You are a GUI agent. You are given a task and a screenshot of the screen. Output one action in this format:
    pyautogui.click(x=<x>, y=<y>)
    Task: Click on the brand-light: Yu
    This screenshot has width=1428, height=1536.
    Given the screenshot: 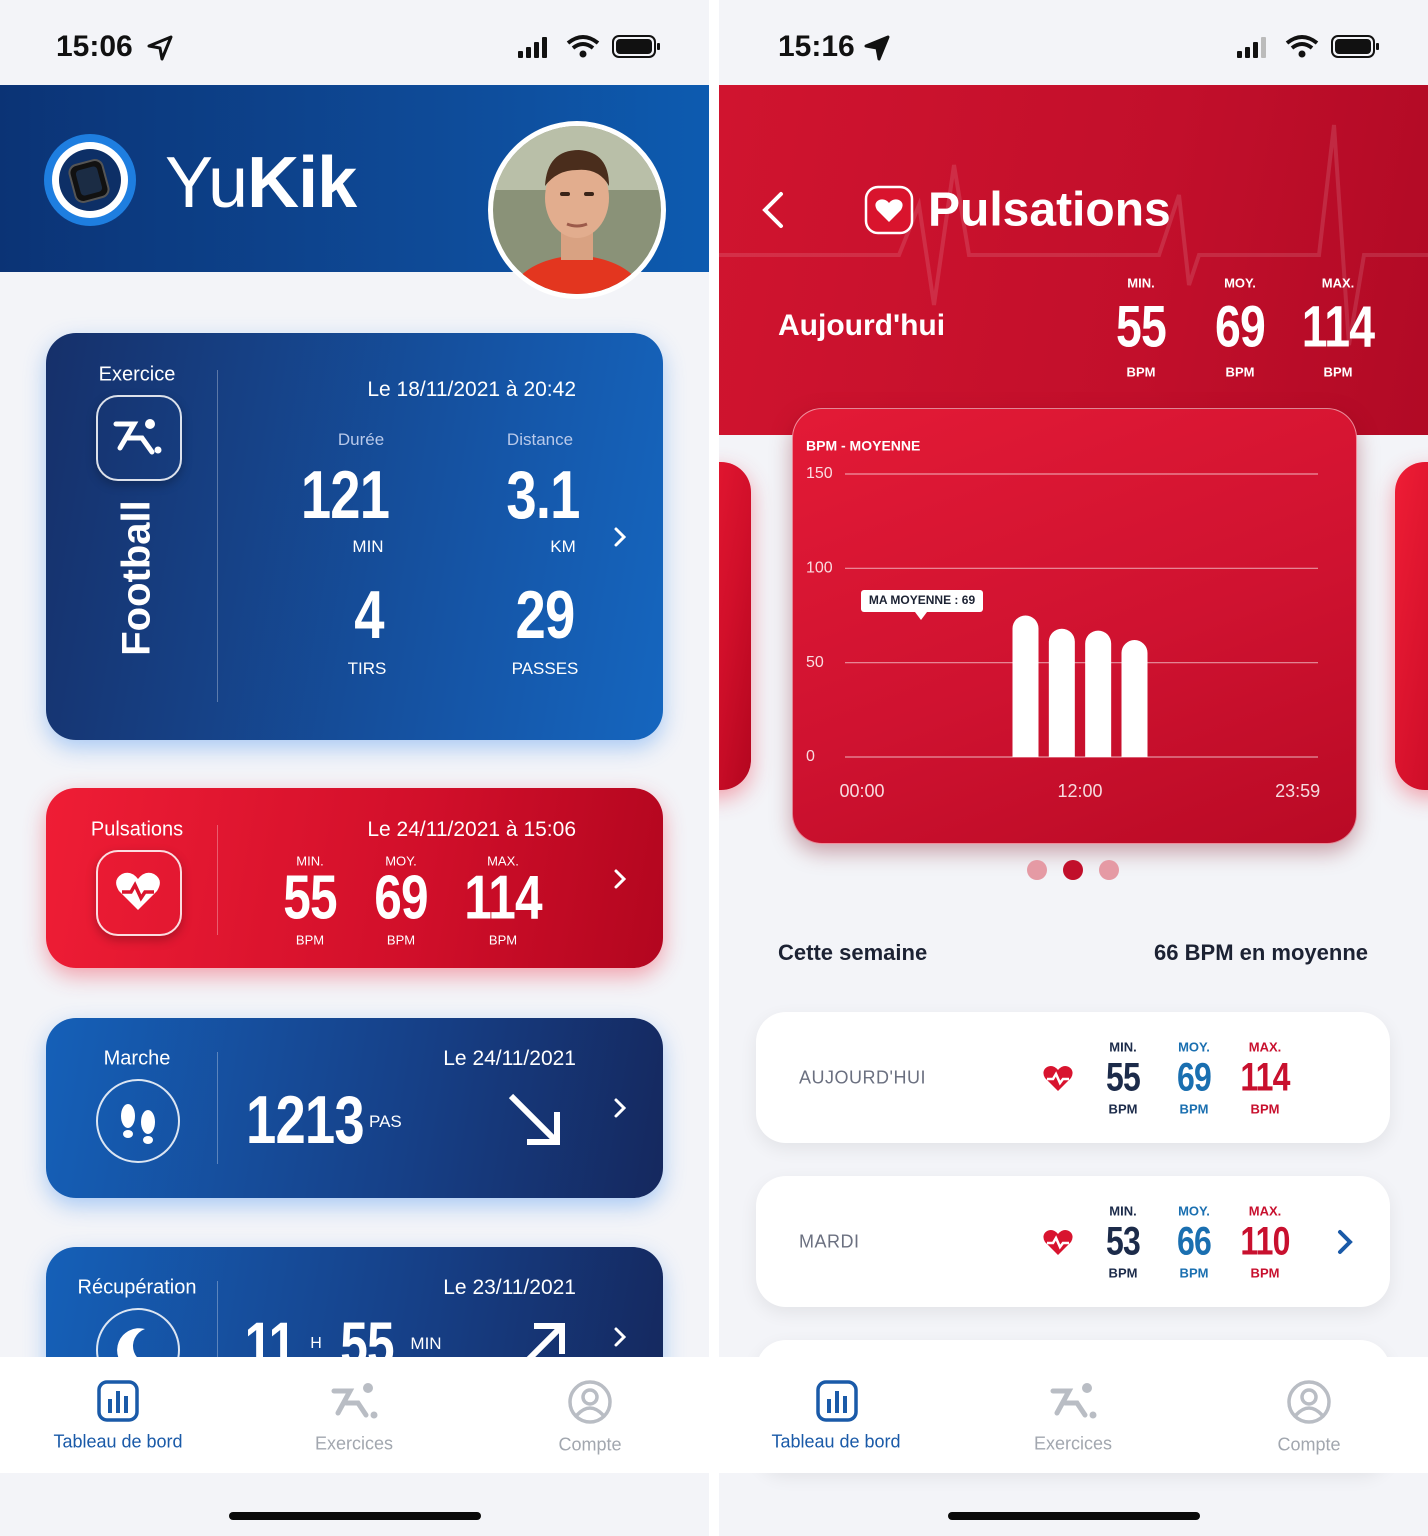 What is the action you would take?
    pyautogui.click(x=206, y=183)
    